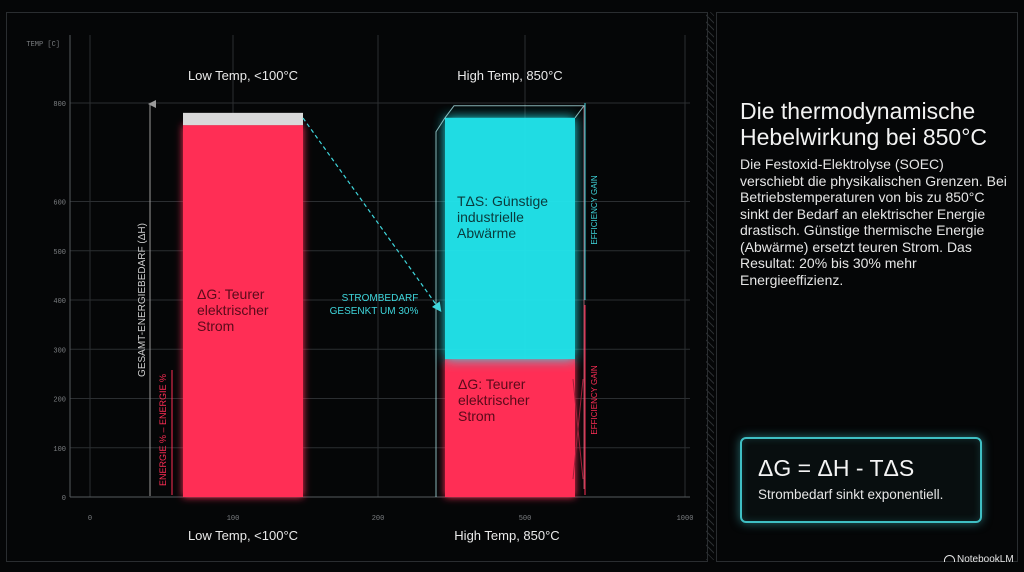 The width and height of the screenshot is (1024, 572). What do you see at coordinates (142, 300) in the screenshot?
I see `y-axis-label: GESAMT-ENERGIEBEDARF (ΔH)` at bounding box center [142, 300].